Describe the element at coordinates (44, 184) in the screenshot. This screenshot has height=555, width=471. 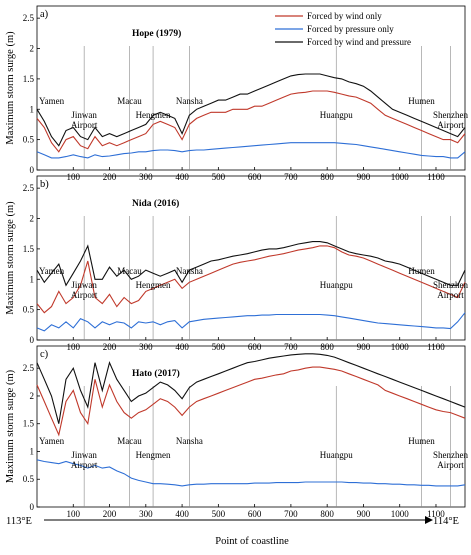
I see `panel-letter: b)` at that location.